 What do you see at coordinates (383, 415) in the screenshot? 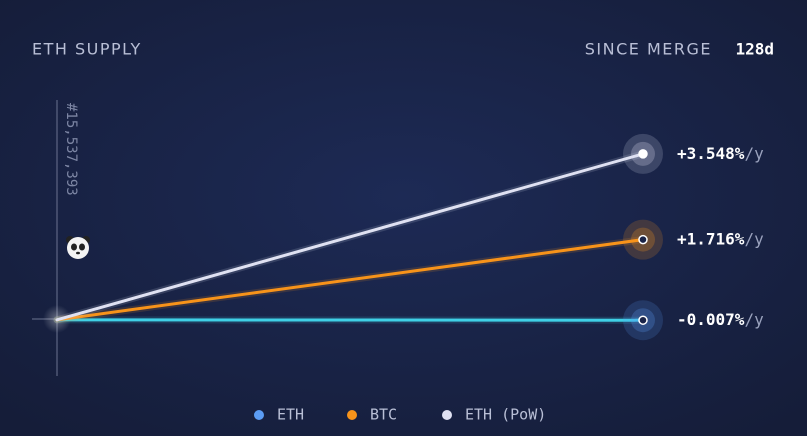
I see `legend-label: BTC` at bounding box center [383, 415].